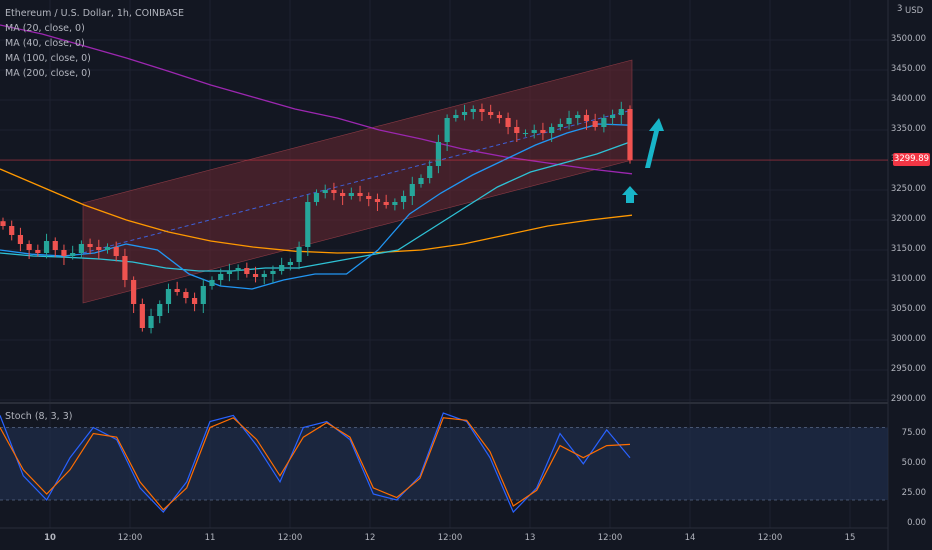 The image size is (932, 550). I want to click on stoch-tick: 50.00, so click(913, 462).